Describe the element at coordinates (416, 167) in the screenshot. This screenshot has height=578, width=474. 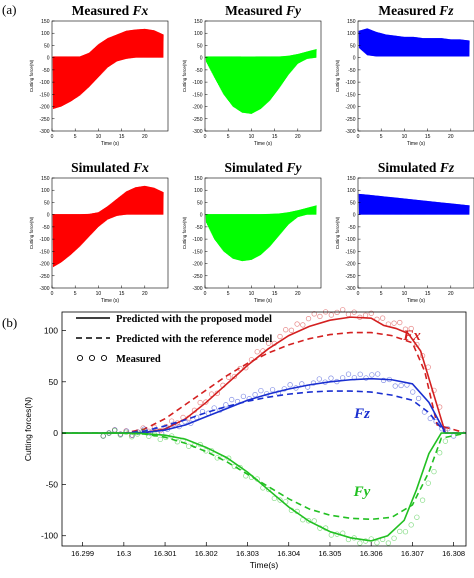
I see `subplot-title: Simulated Fz` at that location.